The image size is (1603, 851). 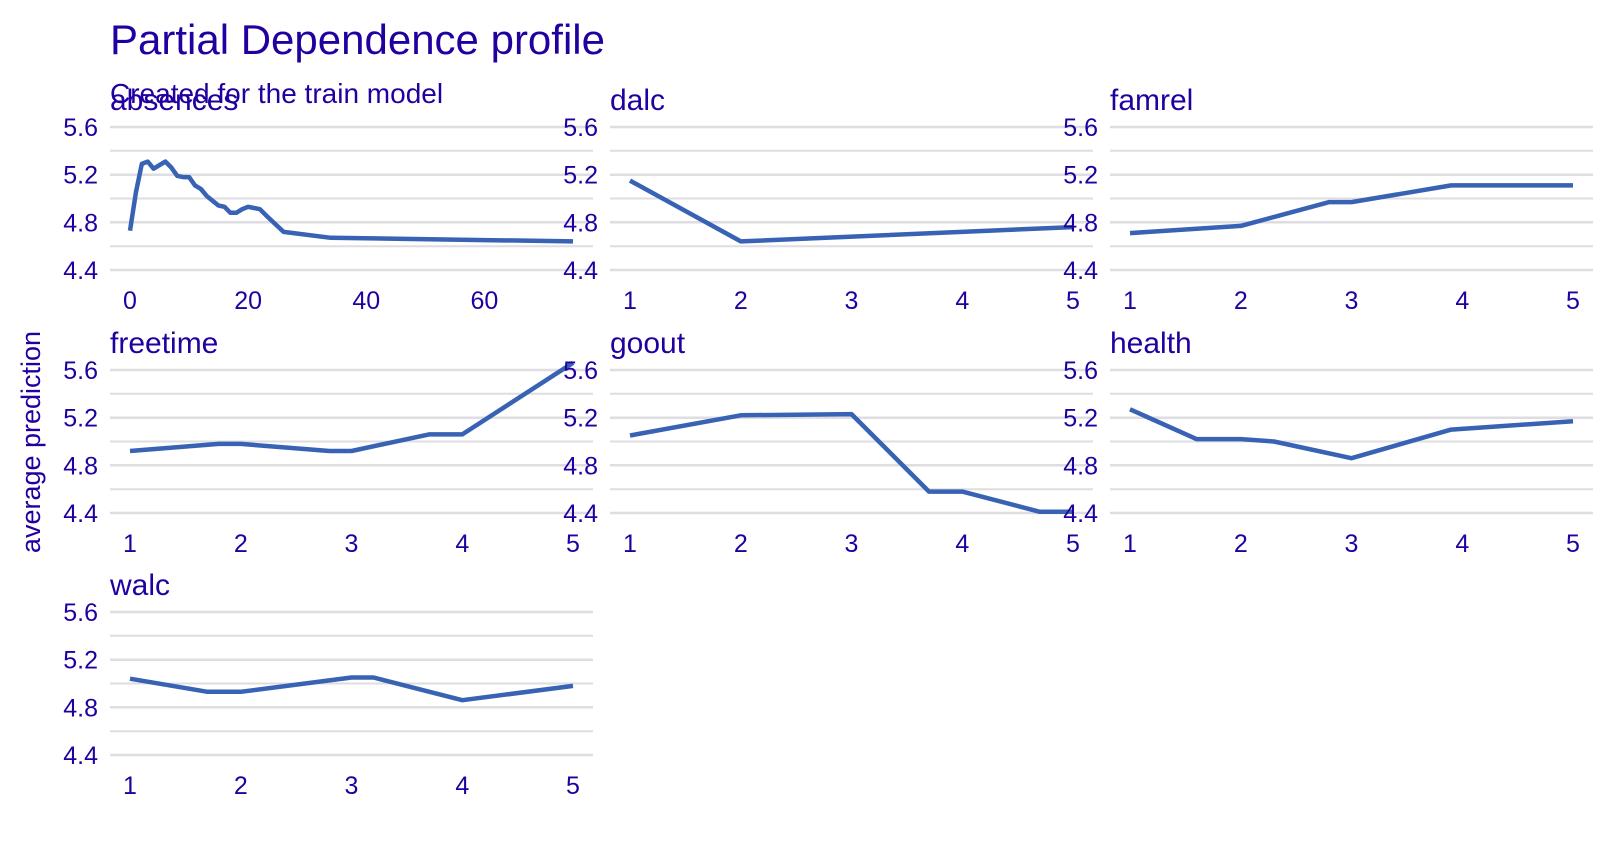 I want to click on panel-title-absences: absences, so click(x=174, y=100).